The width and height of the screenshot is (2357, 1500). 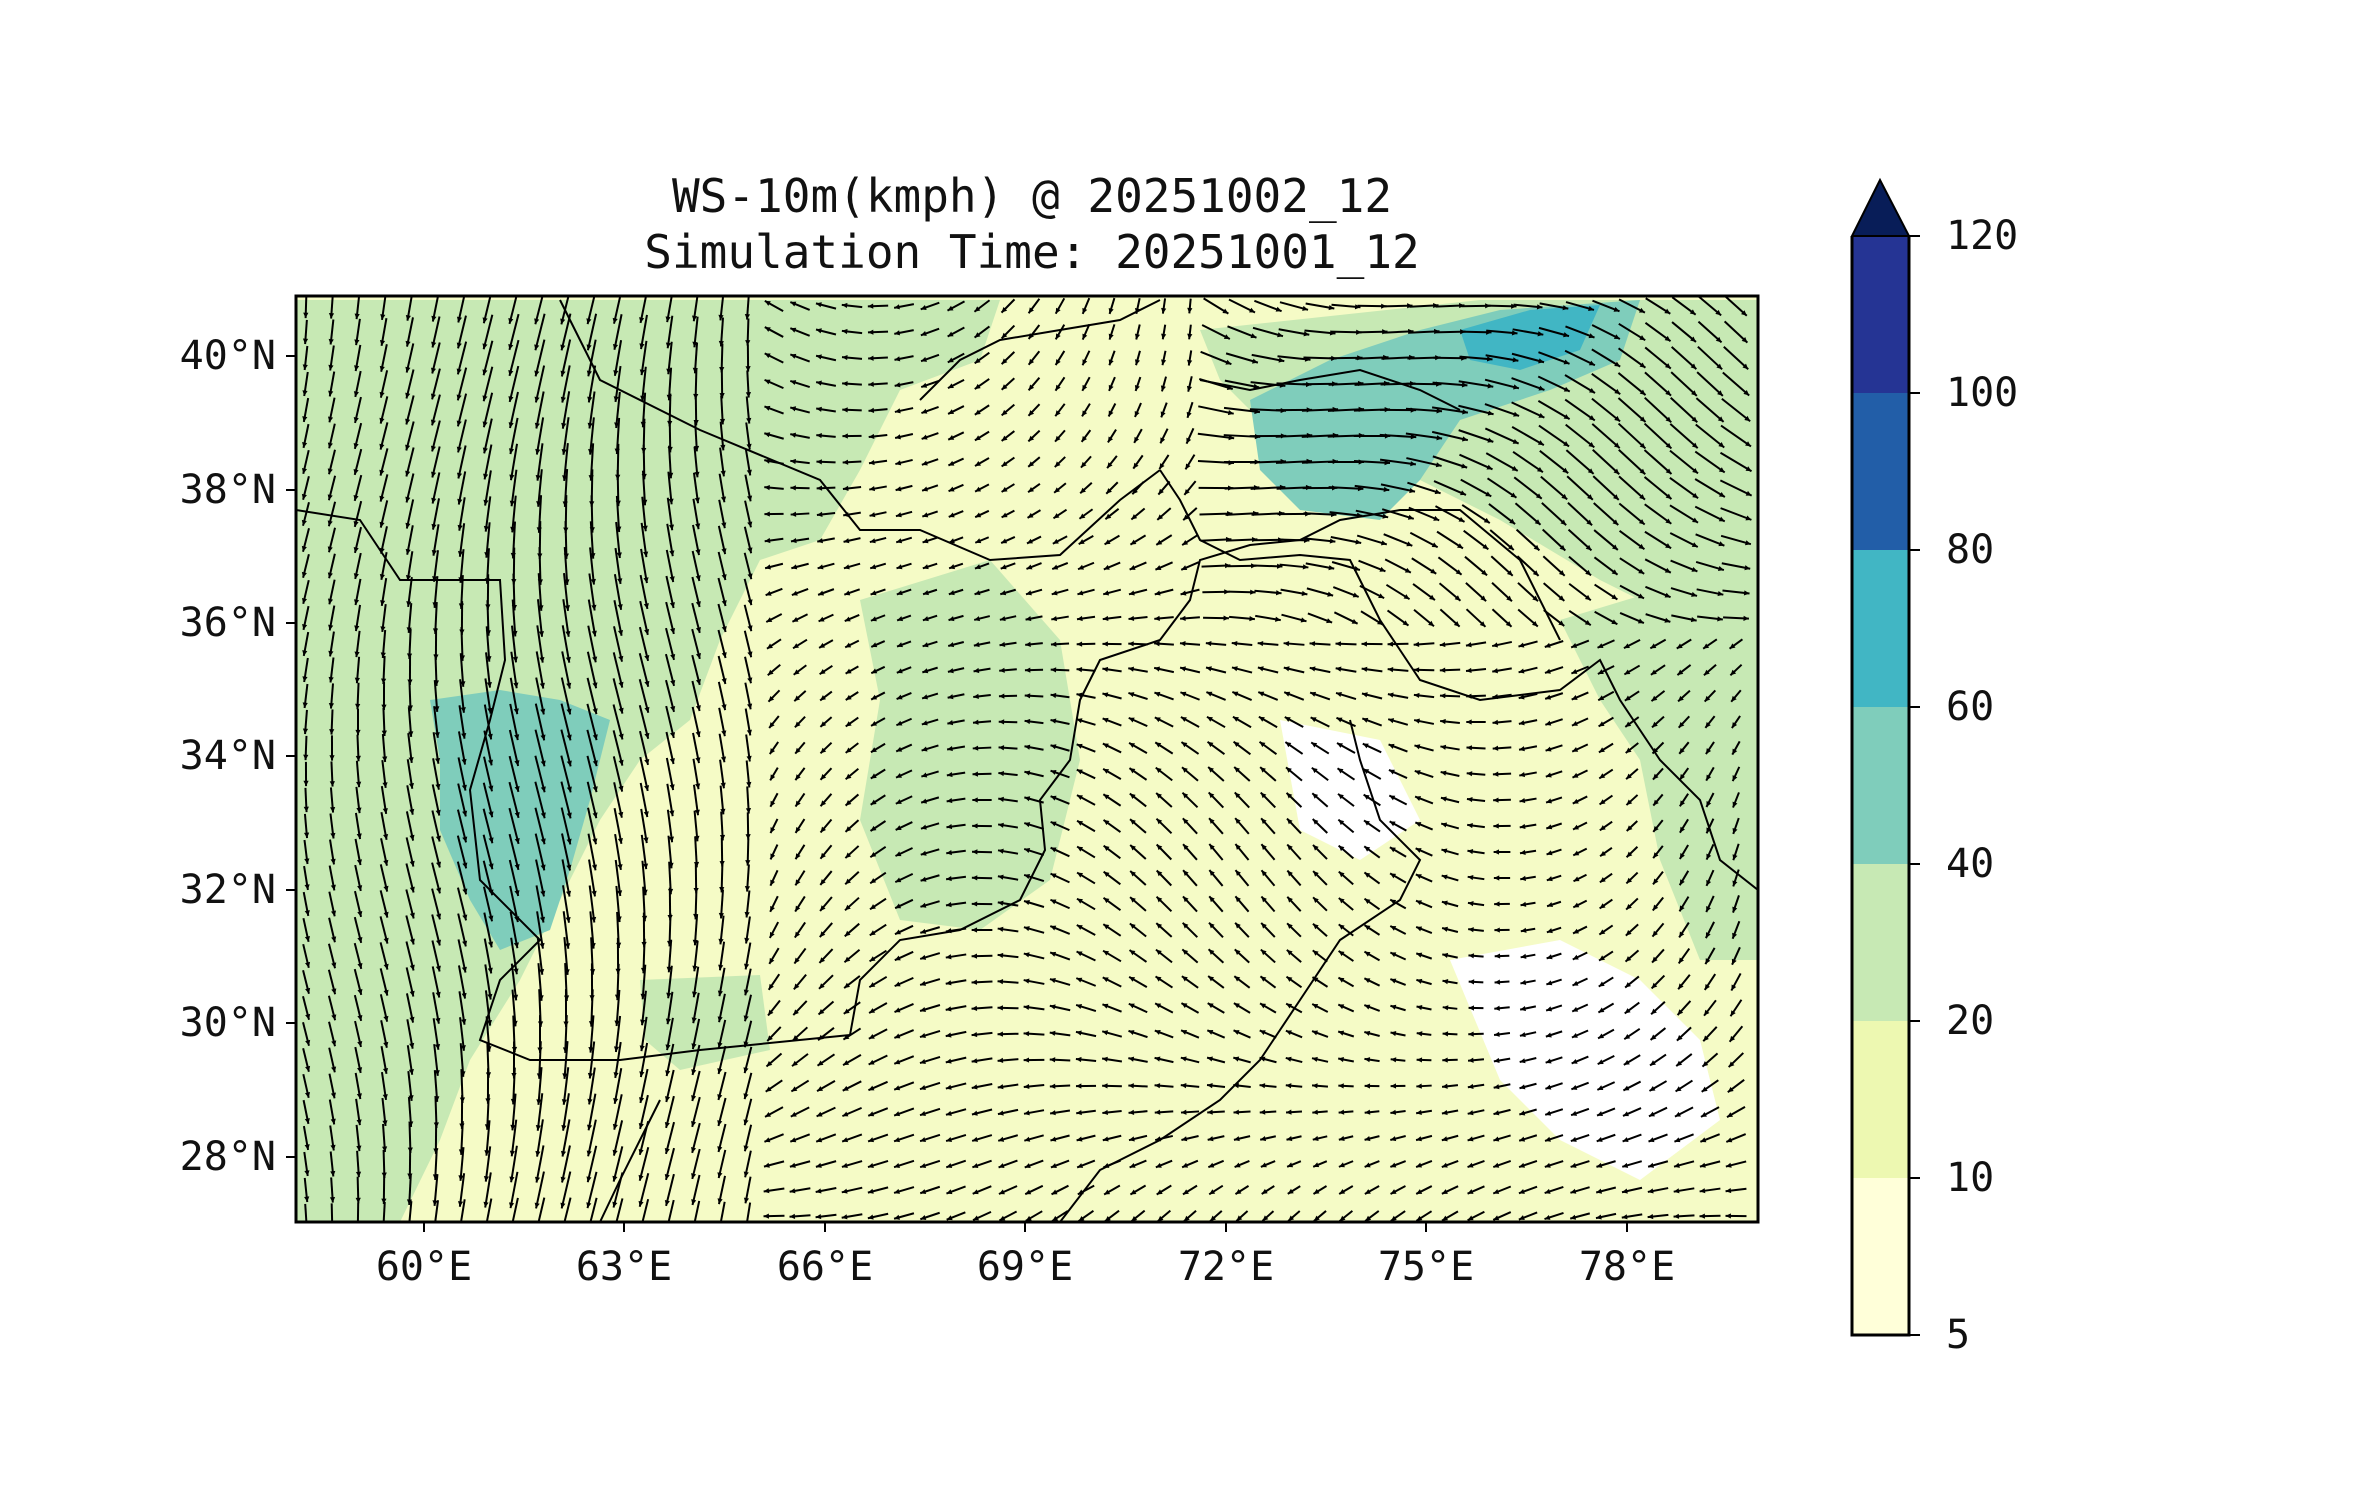 I want to click on colorbar-label: 80, so click(x=1970, y=550).